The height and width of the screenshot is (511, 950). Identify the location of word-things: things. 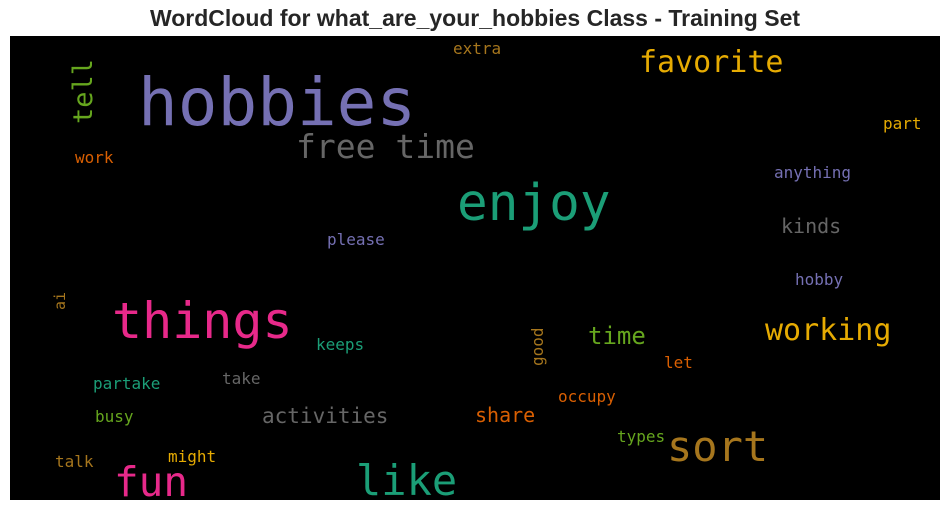
(202, 321).